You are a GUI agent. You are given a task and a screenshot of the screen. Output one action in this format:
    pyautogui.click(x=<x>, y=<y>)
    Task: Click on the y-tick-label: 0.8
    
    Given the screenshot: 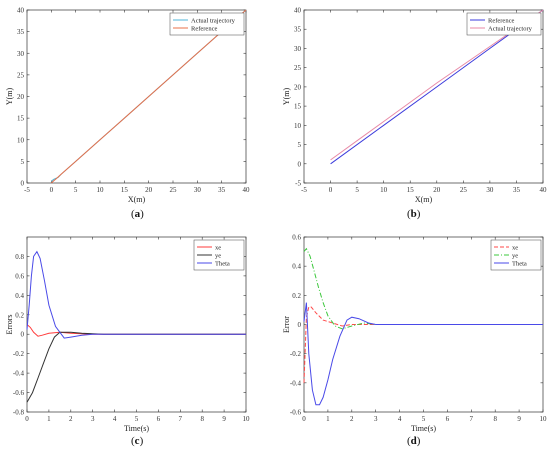 What is the action you would take?
    pyautogui.click(x=19, y=257)
    